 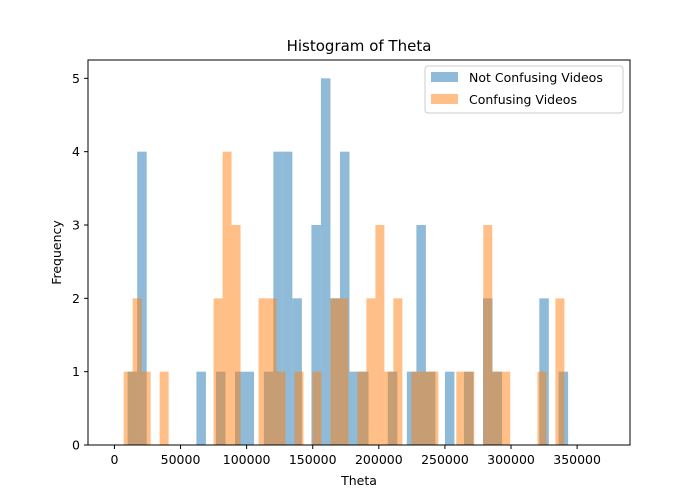 What do you see at coordinates (577, 459) in the screenshot?
I see `x-tick-label: 350000` at bounding box center [577, 459].